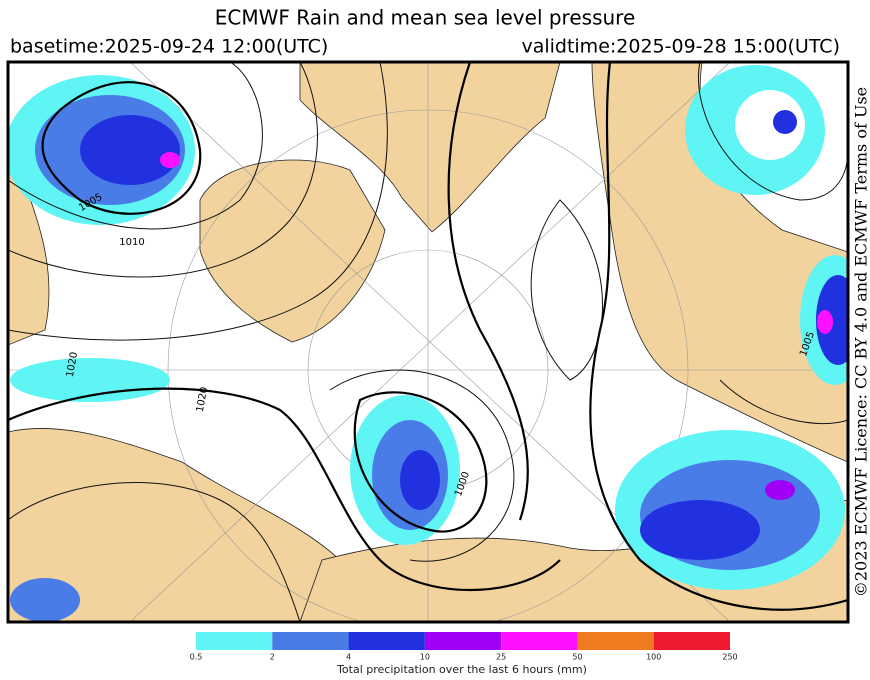  I want to click on basetime: basetime:2025-09-24 12:00(UTC), so click(169, 47).